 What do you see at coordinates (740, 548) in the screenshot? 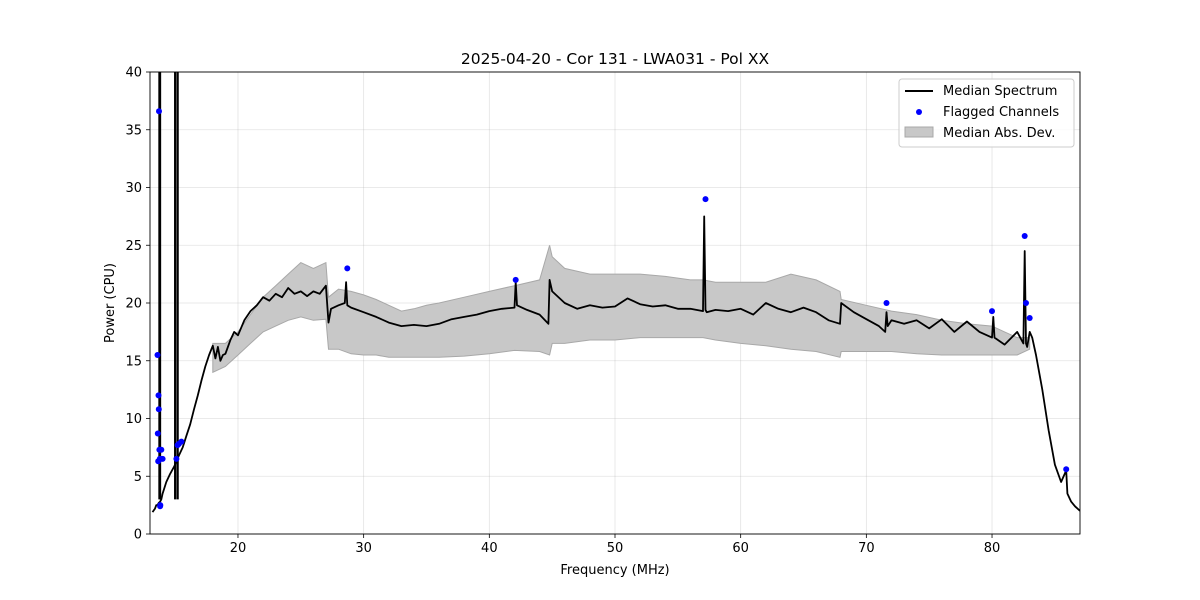
I see `x-tick-label: 60` at bounding box center [740, 548].